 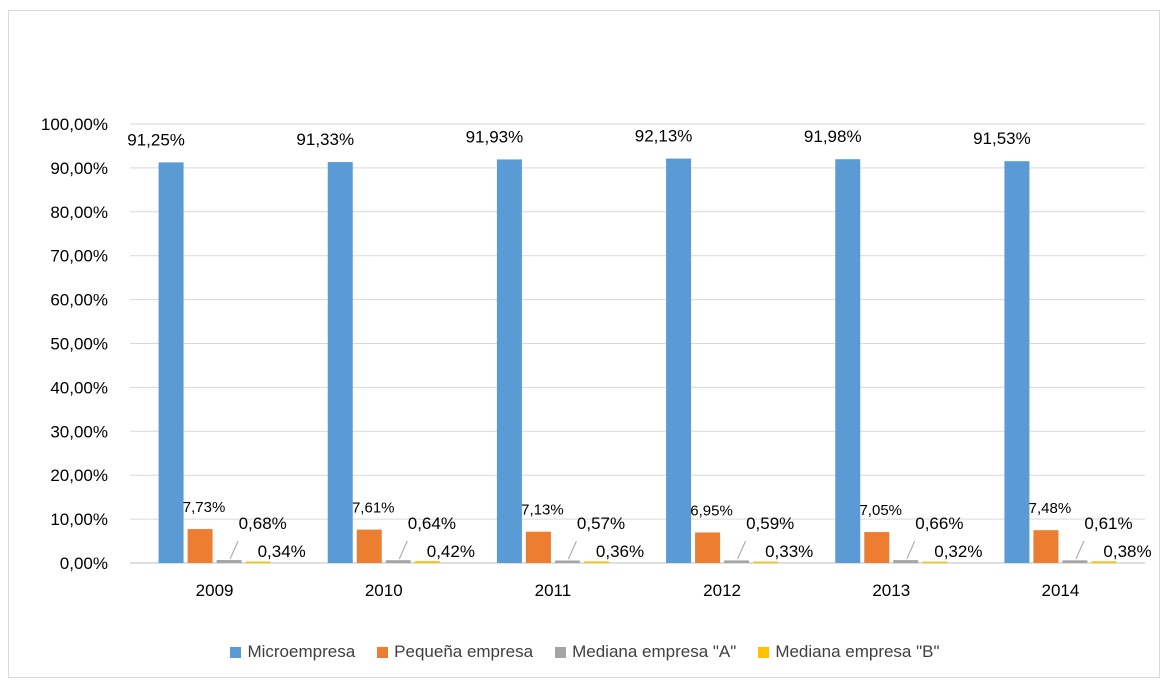 What do you see at coordinates (79, 344) in the screenshot?
I see `y-tick-label: 50,00%` at bounding box center [79, 344].